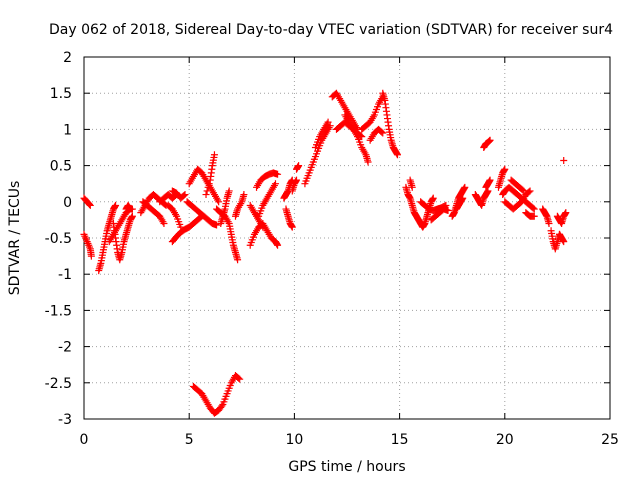 The height and width of the screenshot is (480, 640). What do you see at coordinates (61, 167) in the screenshot?
I see `y-tick-label: 0.5` at bounding box center [61, 167].